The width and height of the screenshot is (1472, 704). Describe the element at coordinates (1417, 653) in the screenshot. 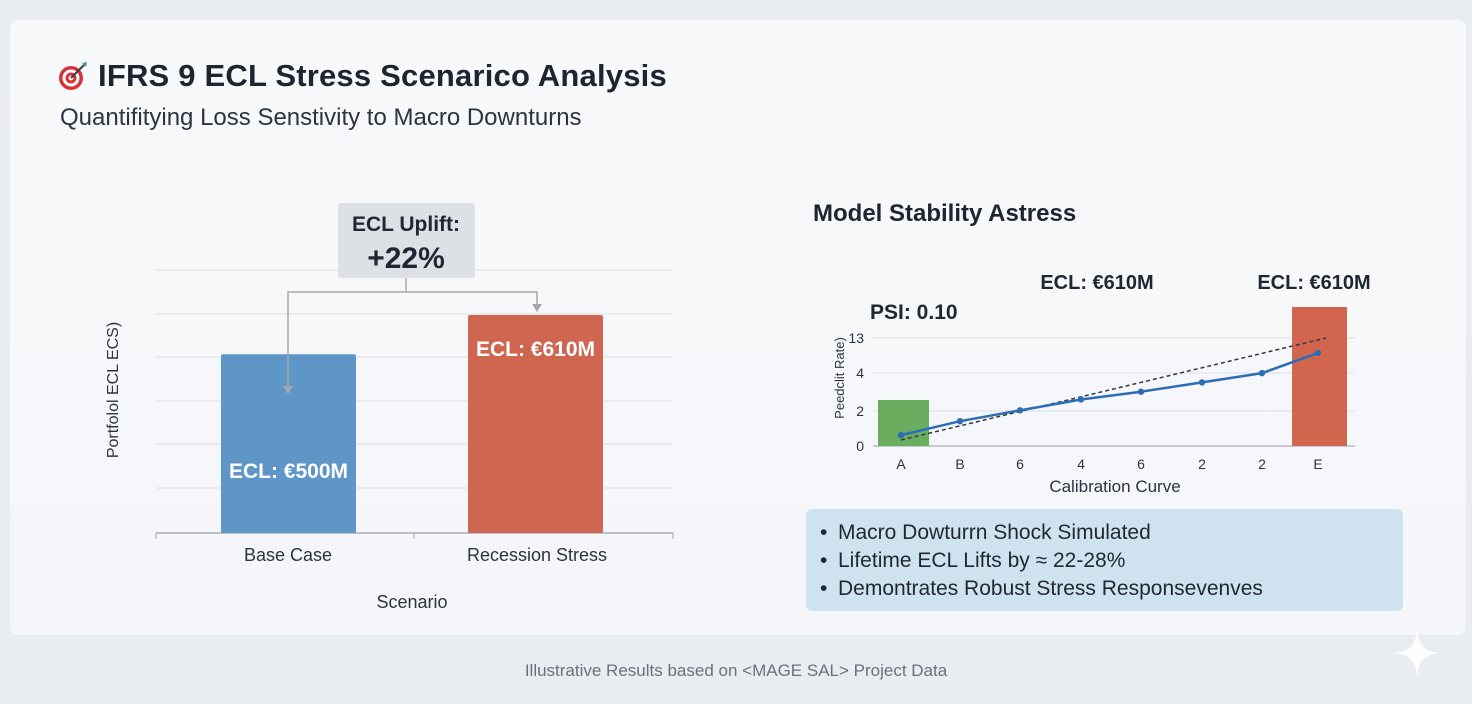

I see `sparkle-icon` at that location.